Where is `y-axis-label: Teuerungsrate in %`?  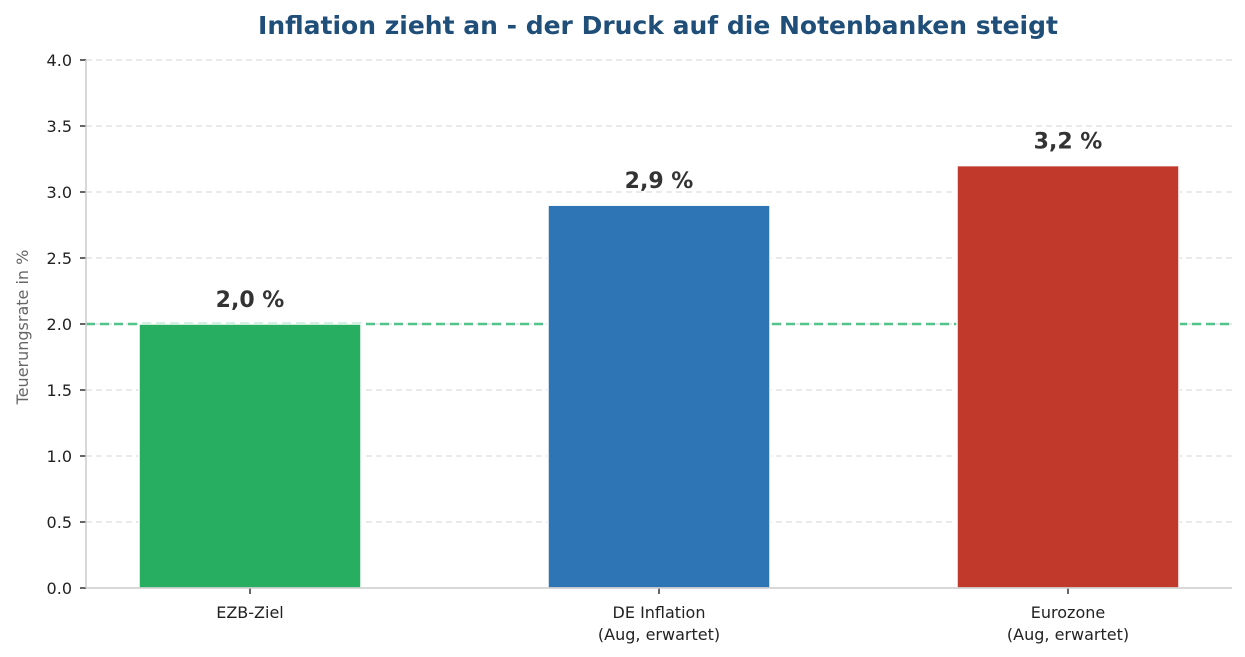
y-axis-label: Teuerungsrate in % is located at coordinates (22, 328).